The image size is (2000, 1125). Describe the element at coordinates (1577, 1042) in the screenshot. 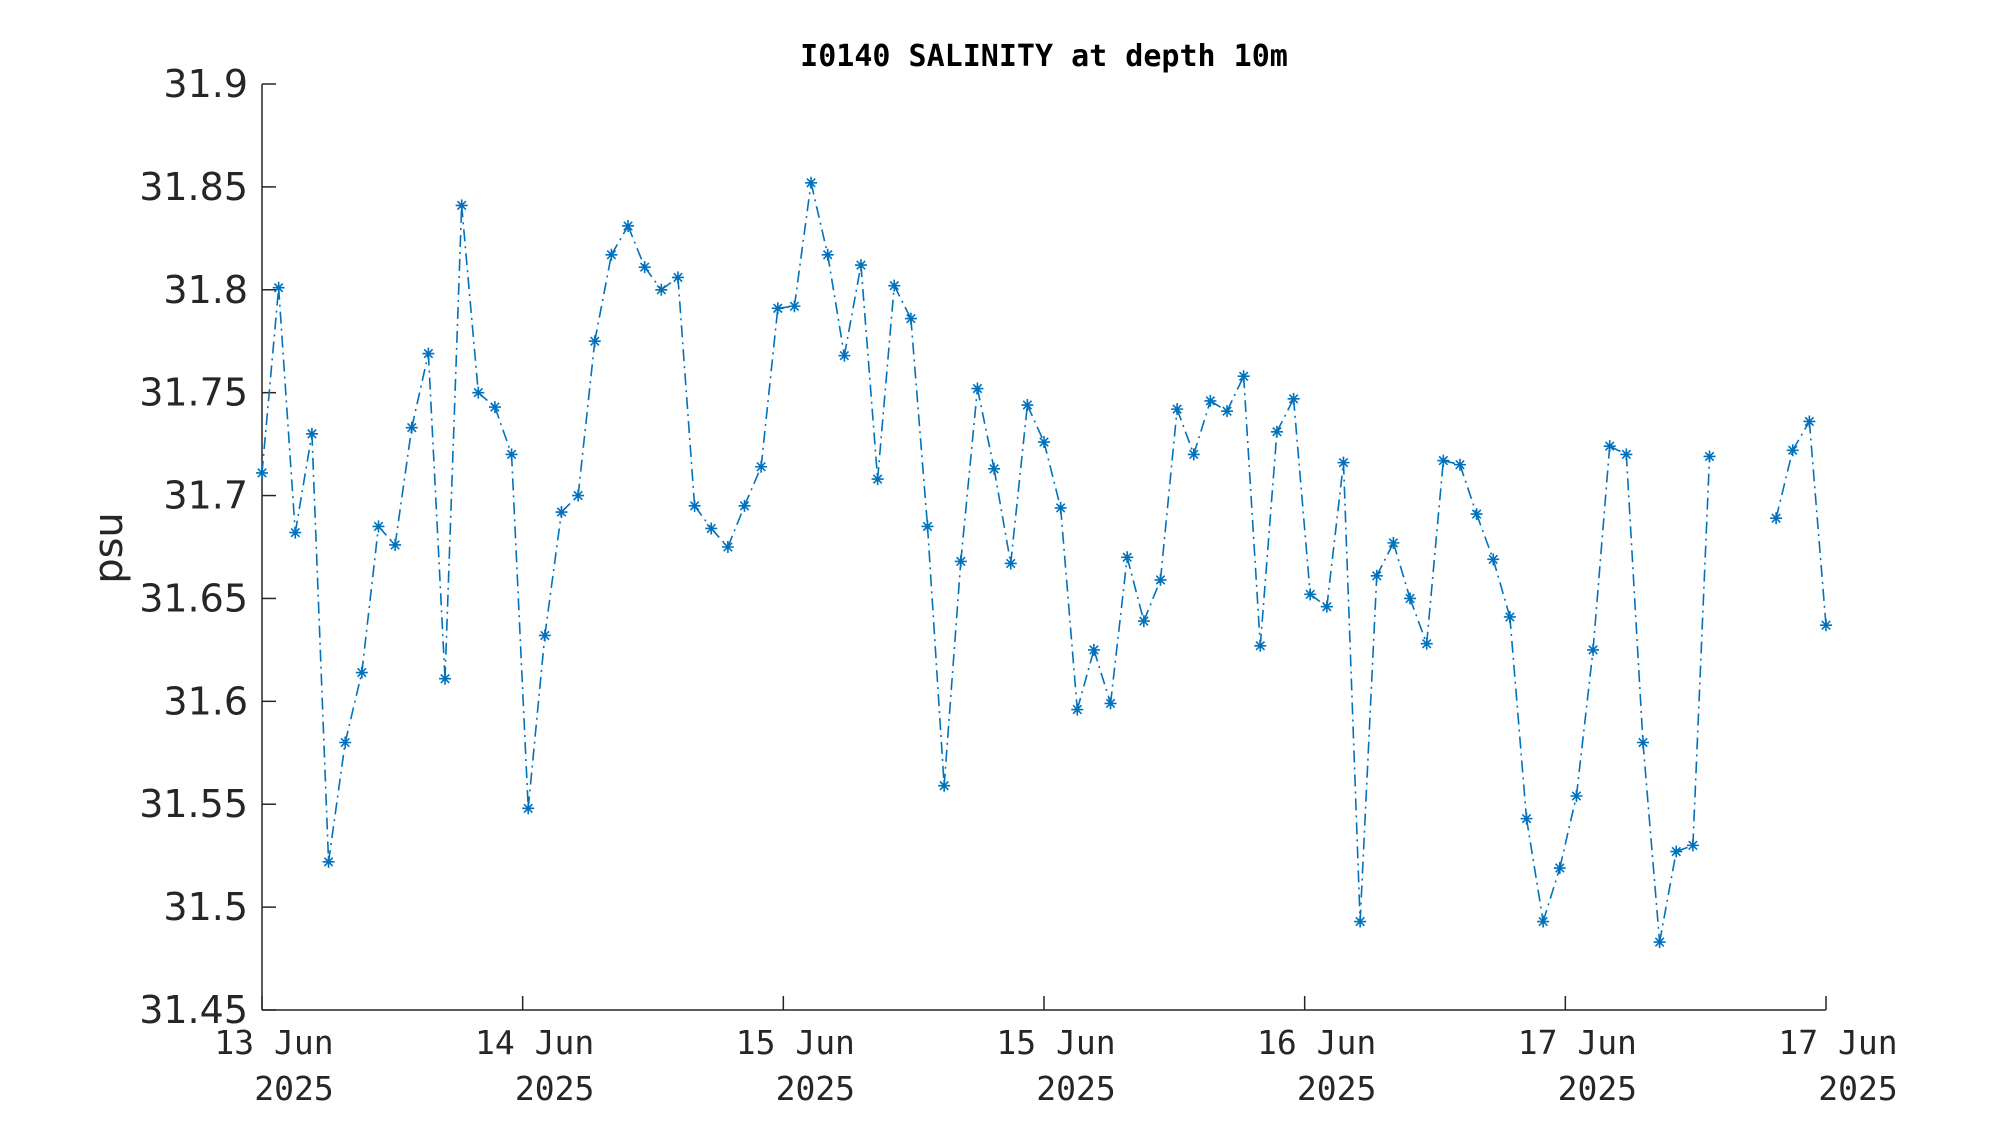

I see `x-tick-label: 17 Jun` at that location.